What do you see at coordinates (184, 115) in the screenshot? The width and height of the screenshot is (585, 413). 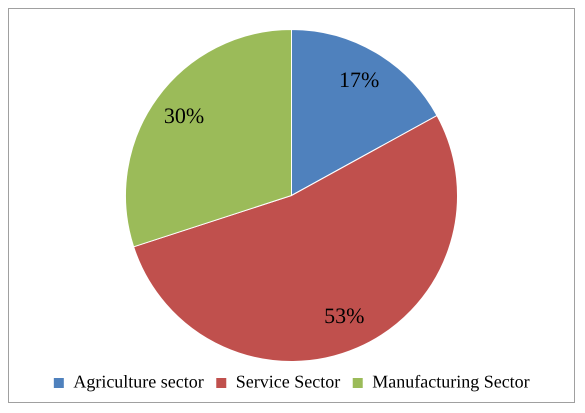 I see `data-label: 30%` at bounding box center [184, 115].